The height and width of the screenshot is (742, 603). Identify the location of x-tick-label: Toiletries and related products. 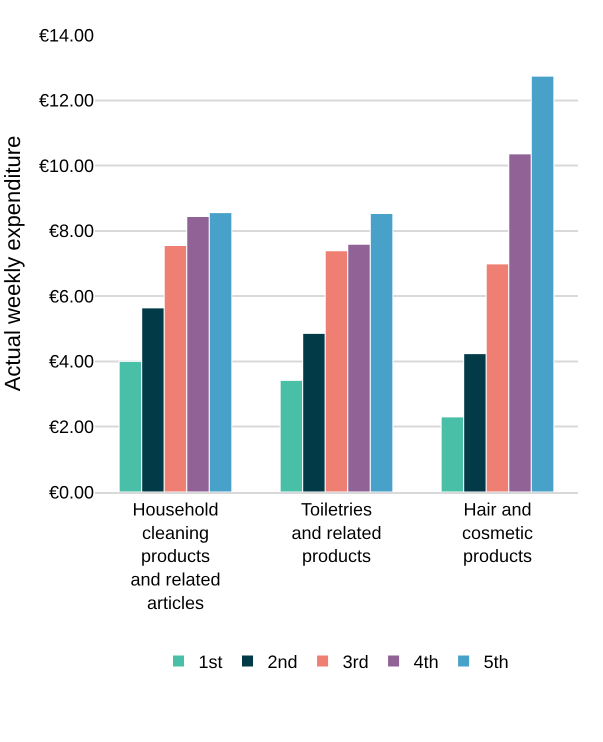
(336, 532).